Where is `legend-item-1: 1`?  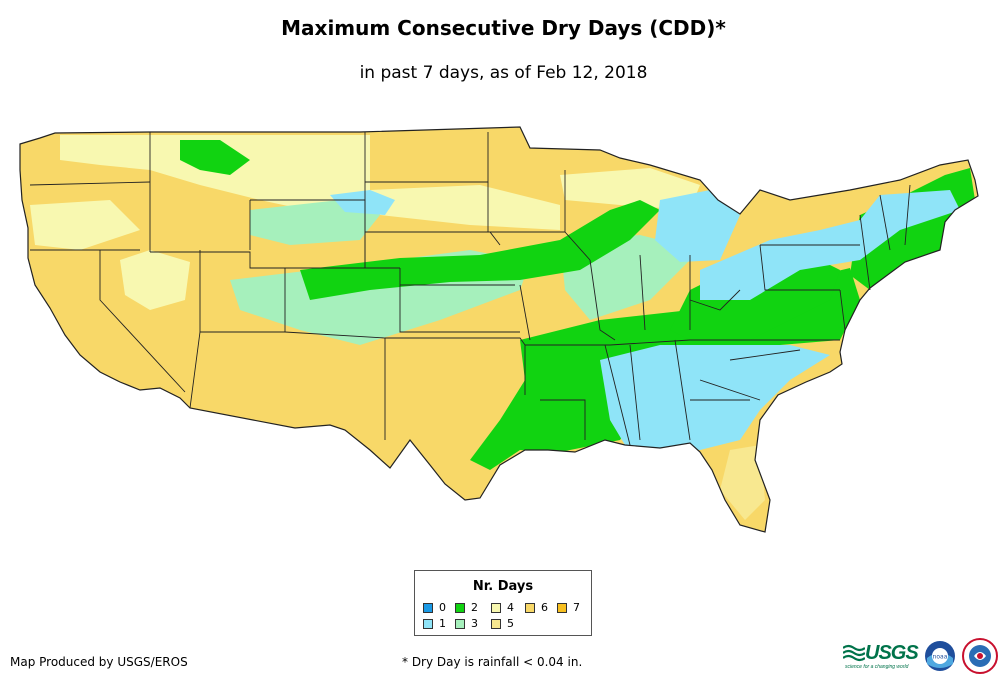 legend-item-1: 1 is located at coordinates (434, 623).